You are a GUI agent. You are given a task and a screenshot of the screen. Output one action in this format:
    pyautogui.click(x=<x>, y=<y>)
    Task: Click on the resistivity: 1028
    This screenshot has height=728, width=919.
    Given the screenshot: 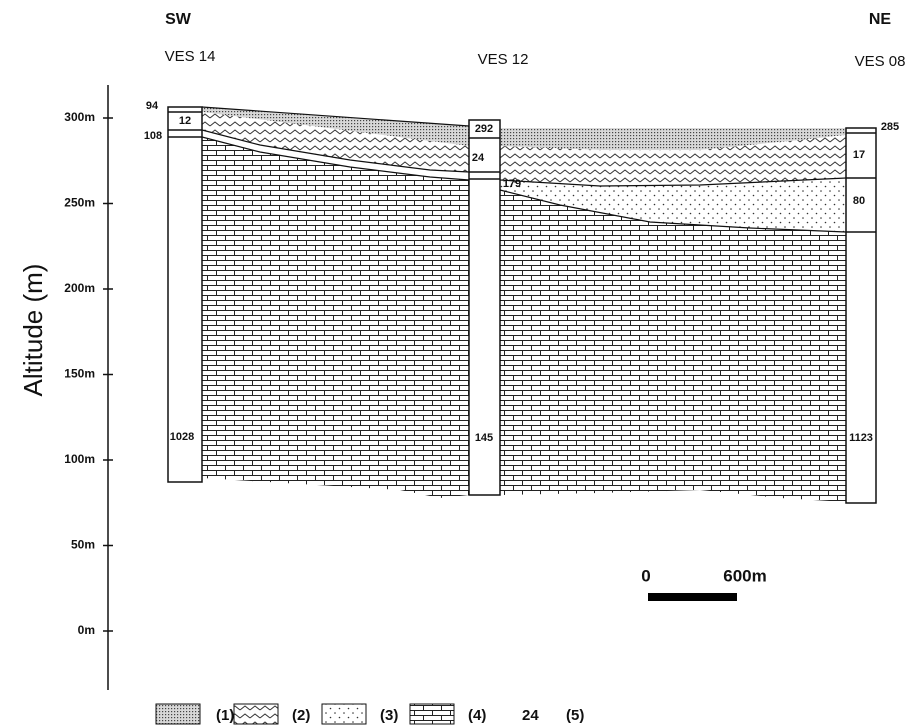 What is the action you would take?
    pyautogui.click(x=182, y=437)
    